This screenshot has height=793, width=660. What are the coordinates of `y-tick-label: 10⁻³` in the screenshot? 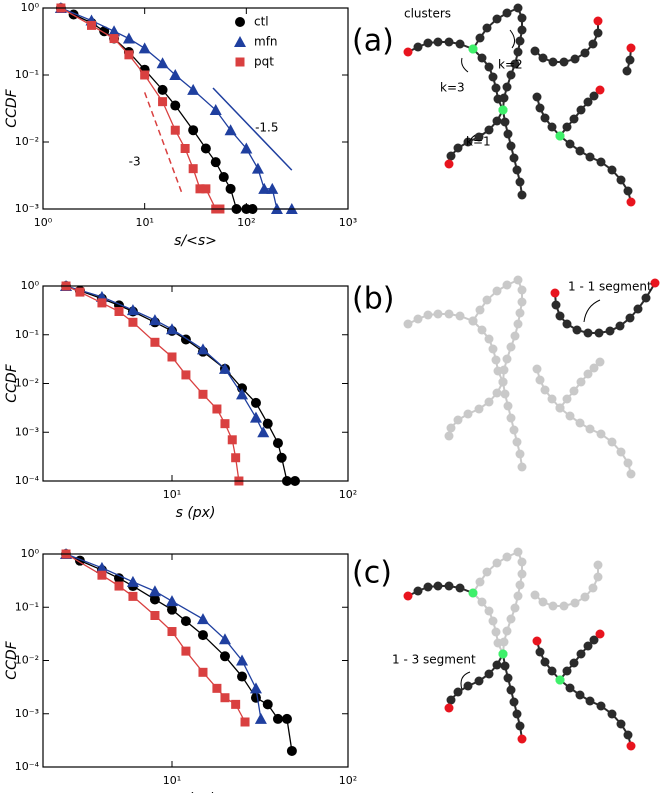 It's located at (27, 208).